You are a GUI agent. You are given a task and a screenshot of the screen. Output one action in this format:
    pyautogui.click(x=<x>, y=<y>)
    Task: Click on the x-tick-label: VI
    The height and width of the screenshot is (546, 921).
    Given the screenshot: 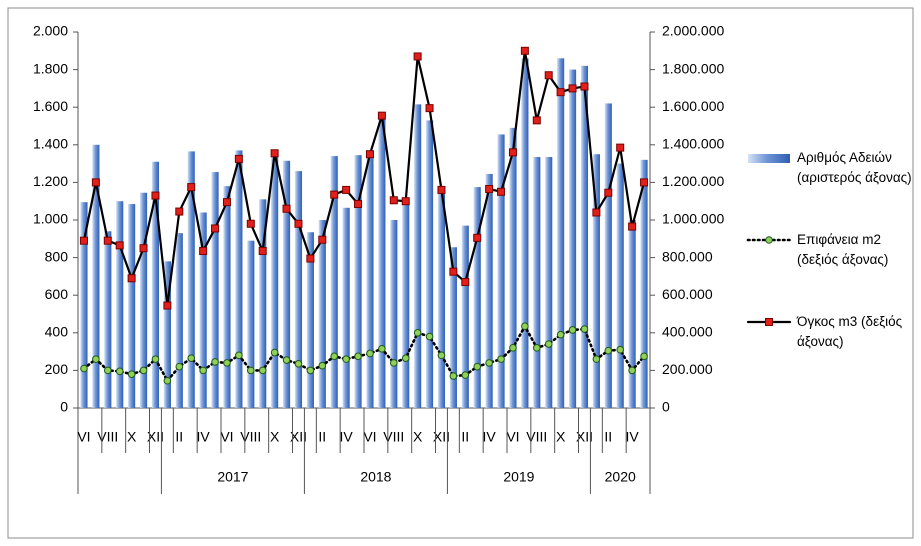 What is the action you would take?
    pyautogui.click(x=226, y=437)
    